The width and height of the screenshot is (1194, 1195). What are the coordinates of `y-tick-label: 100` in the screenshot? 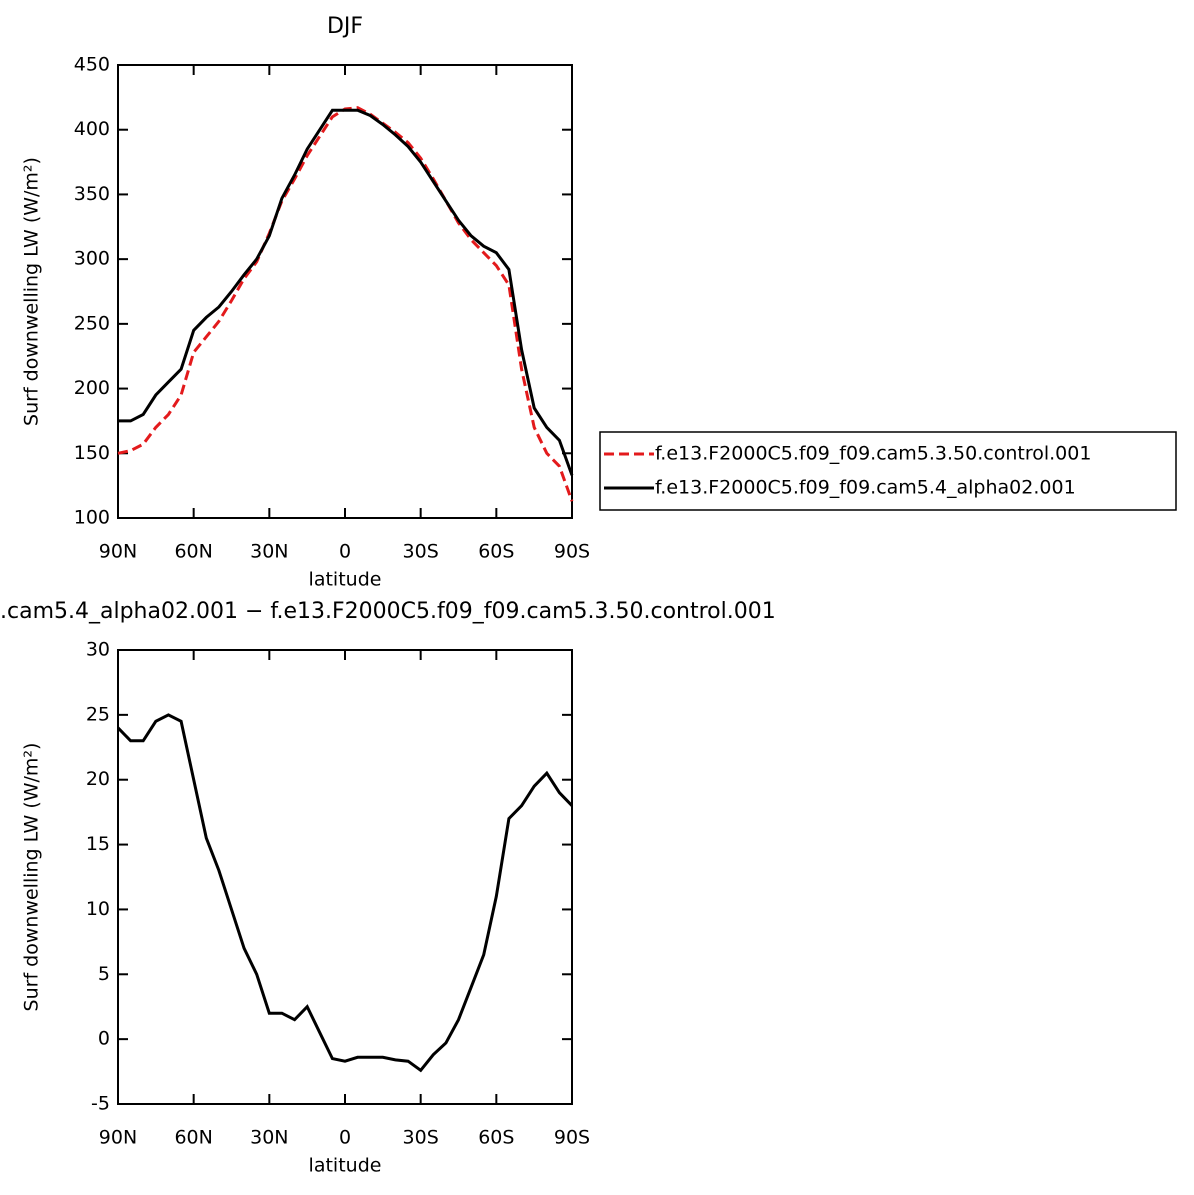 It's located at (92, 518).